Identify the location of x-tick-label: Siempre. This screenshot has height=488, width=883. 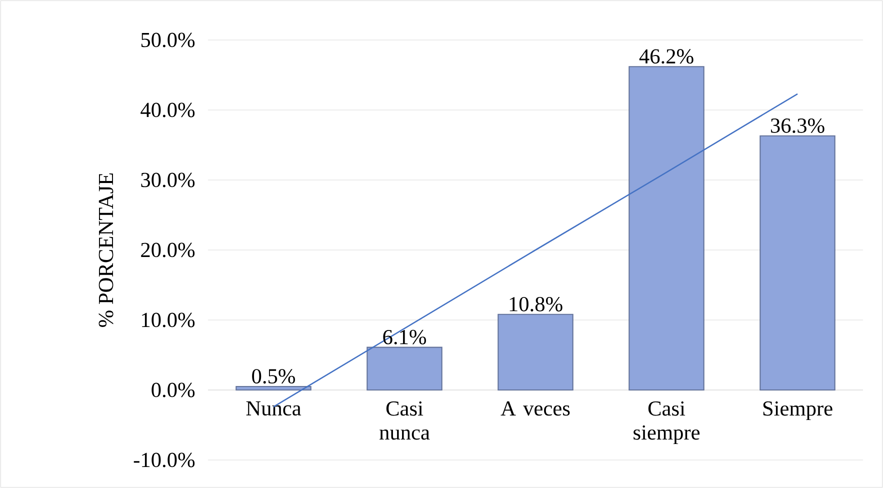
(797, 410).